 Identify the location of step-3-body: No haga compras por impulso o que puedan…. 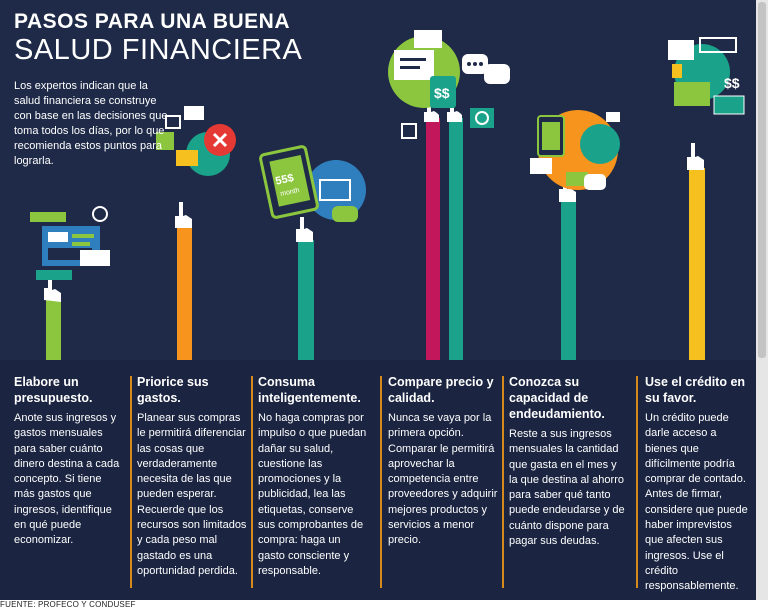
(312, 494).